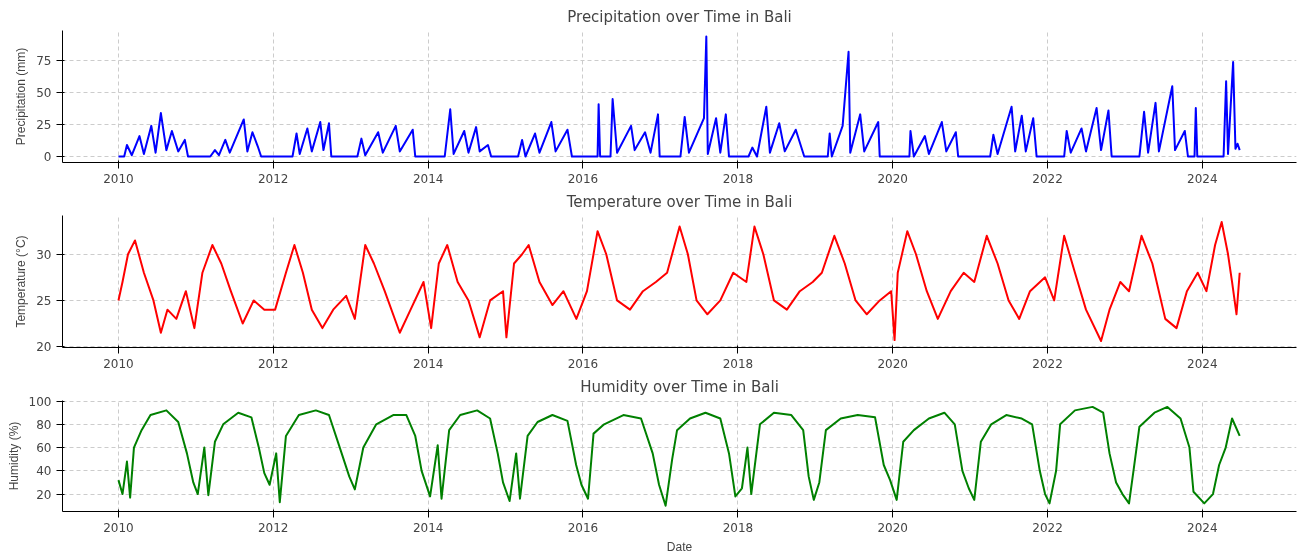 Image resolution: width=1304 pixels, height=556 pixels. What do you see at coordinates (679, 16) in the screenshot?
I see `chart-title: Precipitation over Time in Bali` at bounding box center [679, 16].